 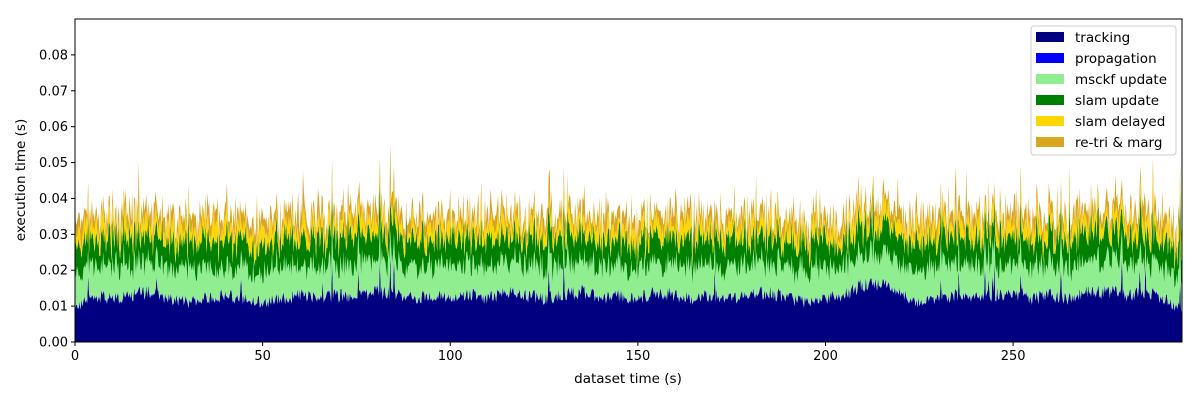 I want to click on y-tick-label: 0.04, so click(x=53, y=199).